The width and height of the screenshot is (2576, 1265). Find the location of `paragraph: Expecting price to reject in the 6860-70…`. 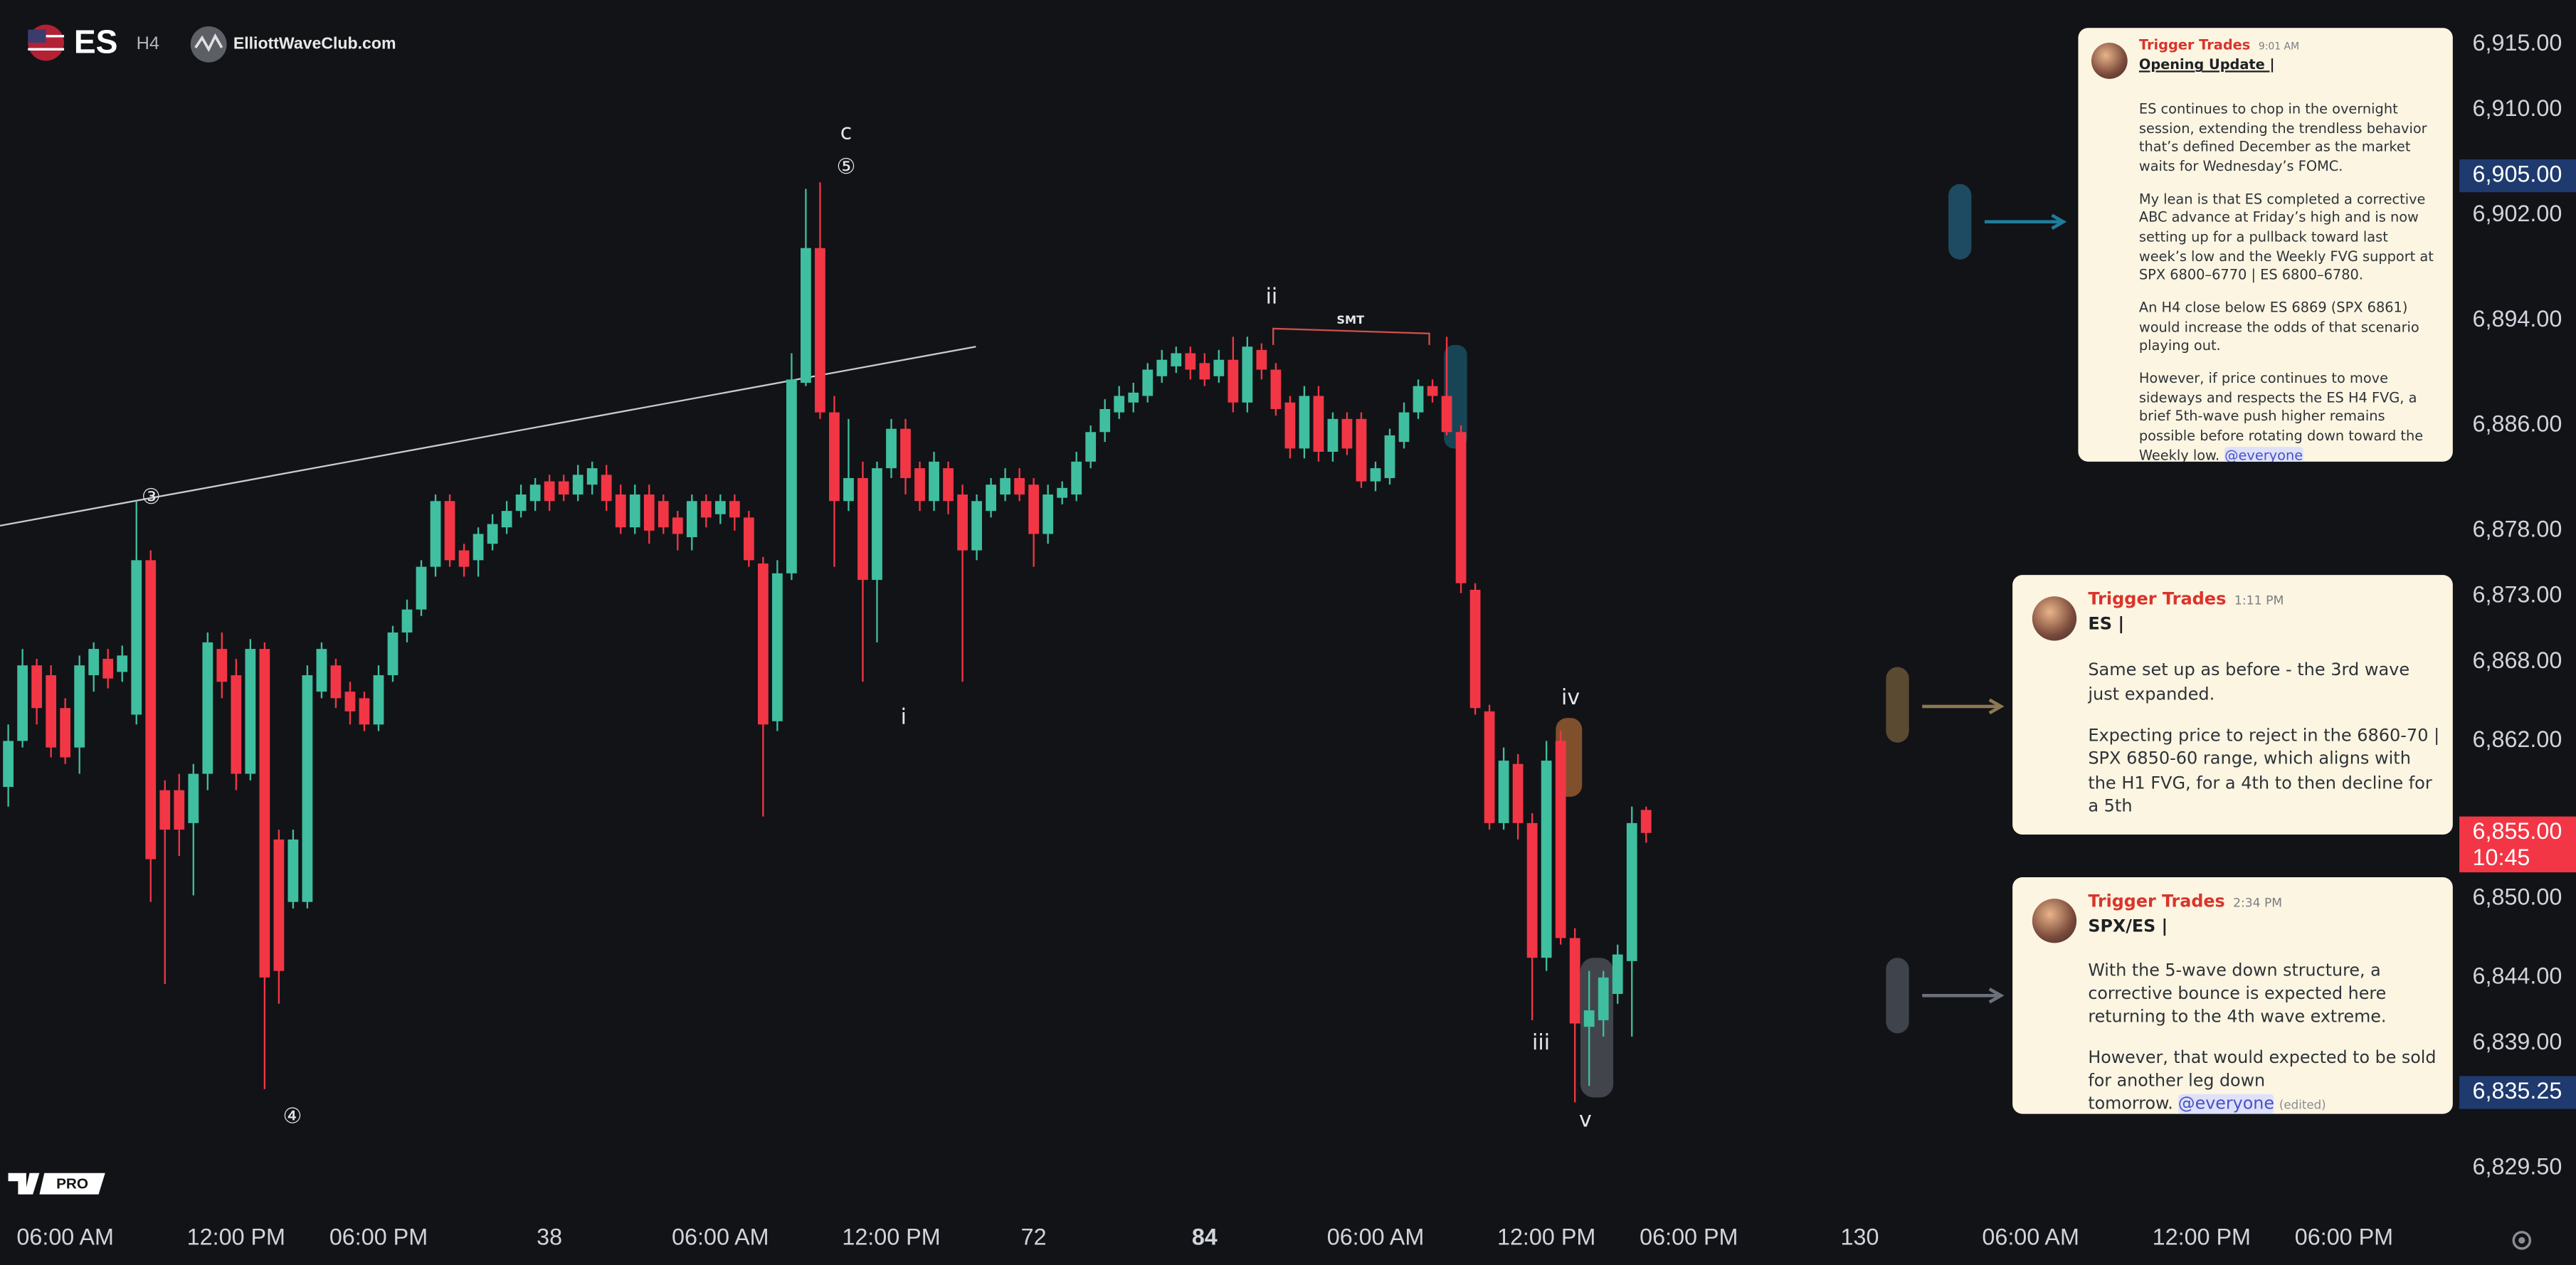

paragraph: Expecting price to reject in the 6860-70… is located at coordinates (2265, 772).